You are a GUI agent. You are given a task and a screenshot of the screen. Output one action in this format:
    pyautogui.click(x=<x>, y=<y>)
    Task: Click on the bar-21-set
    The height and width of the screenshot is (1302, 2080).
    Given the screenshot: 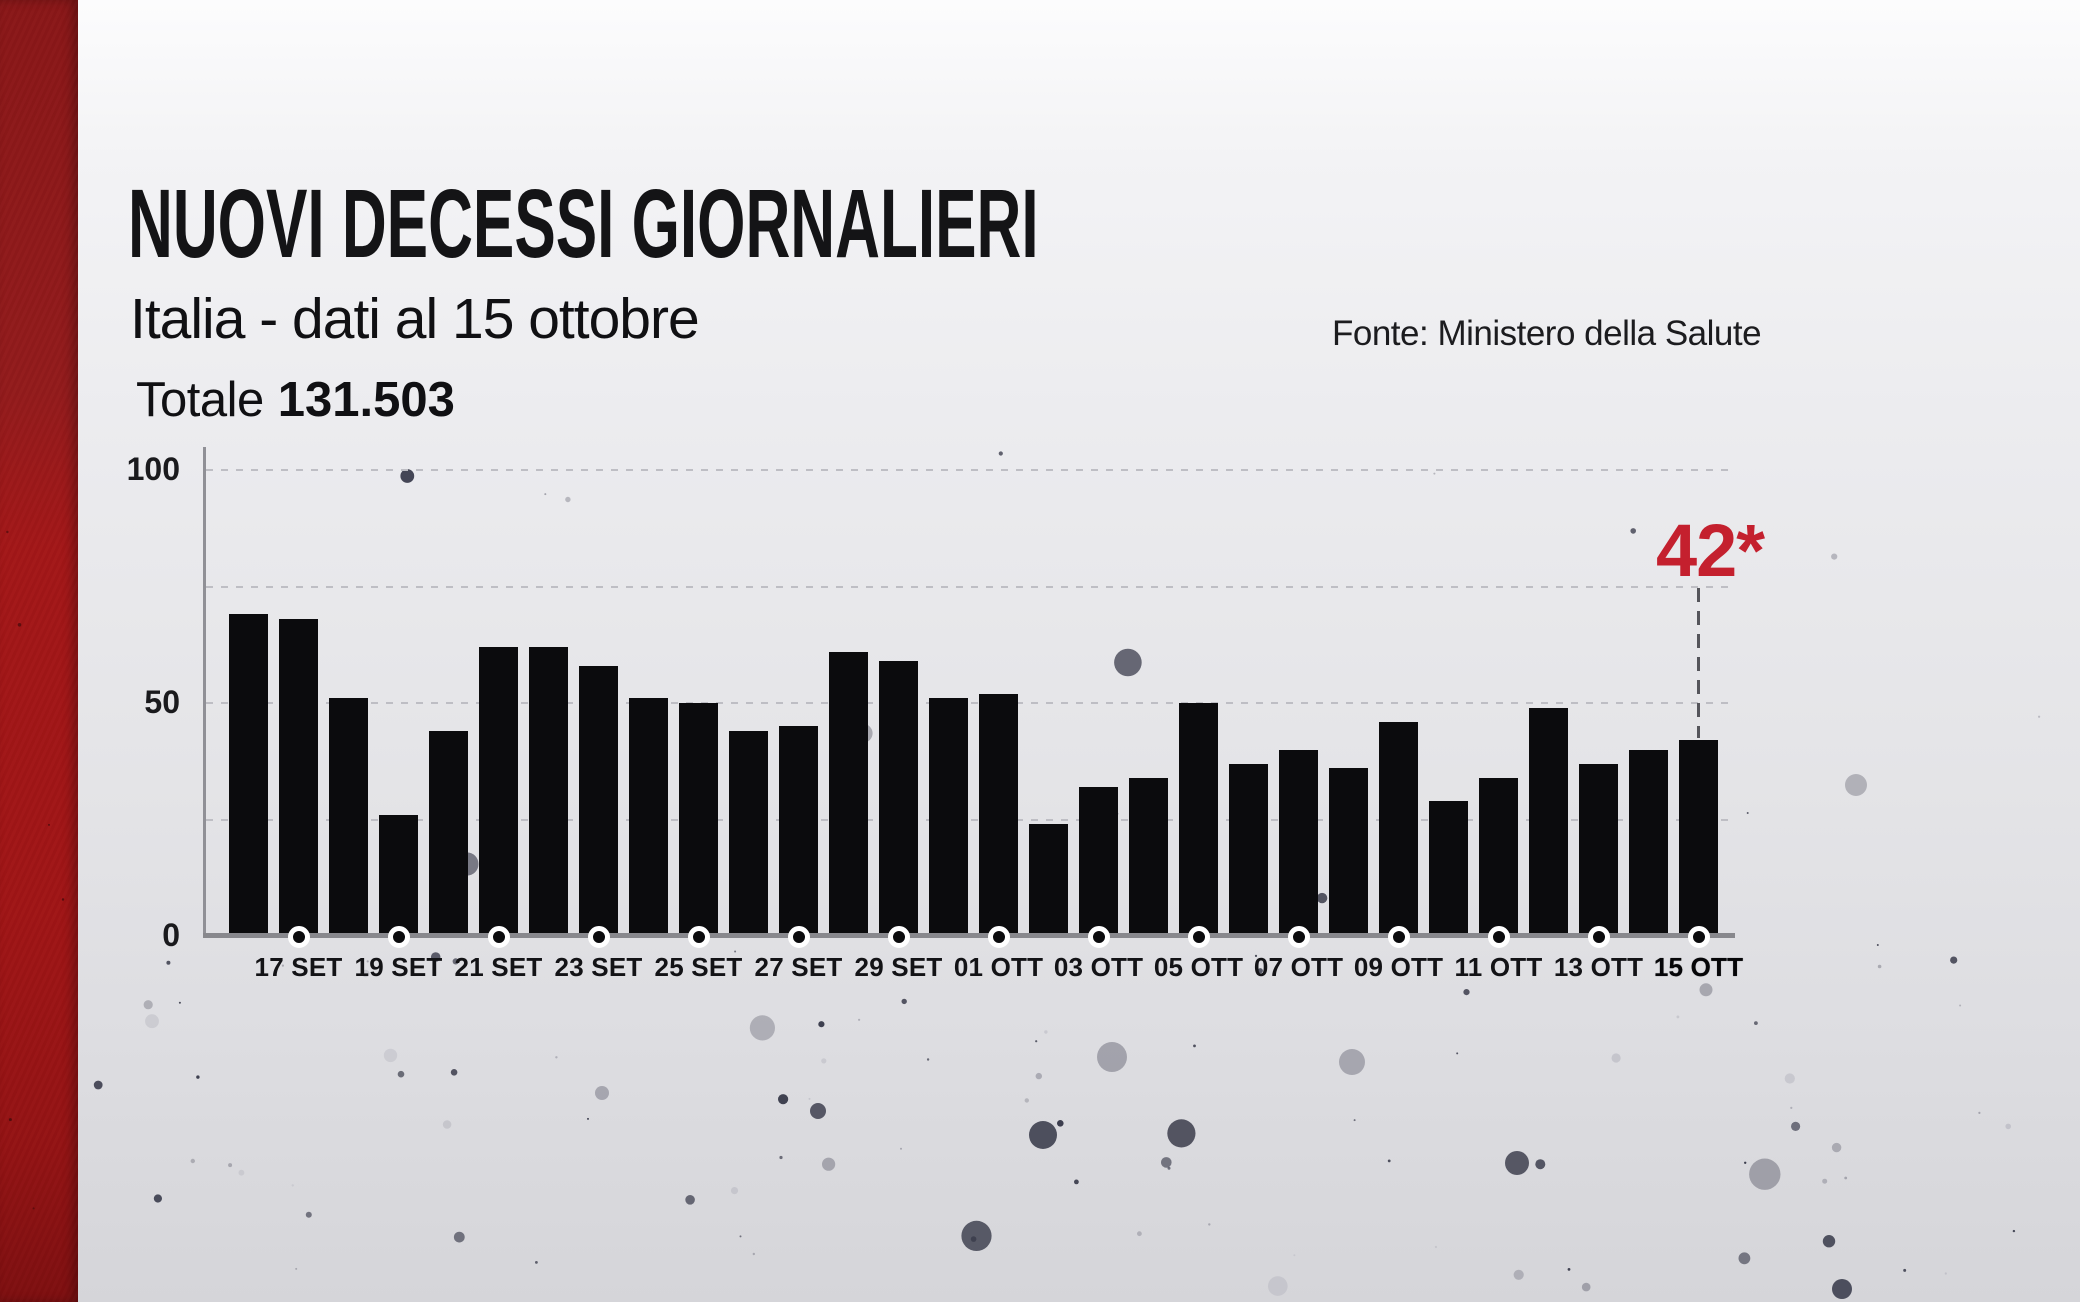 What is the action you would take?
    pyautogui.click(x=498, y=791)
    